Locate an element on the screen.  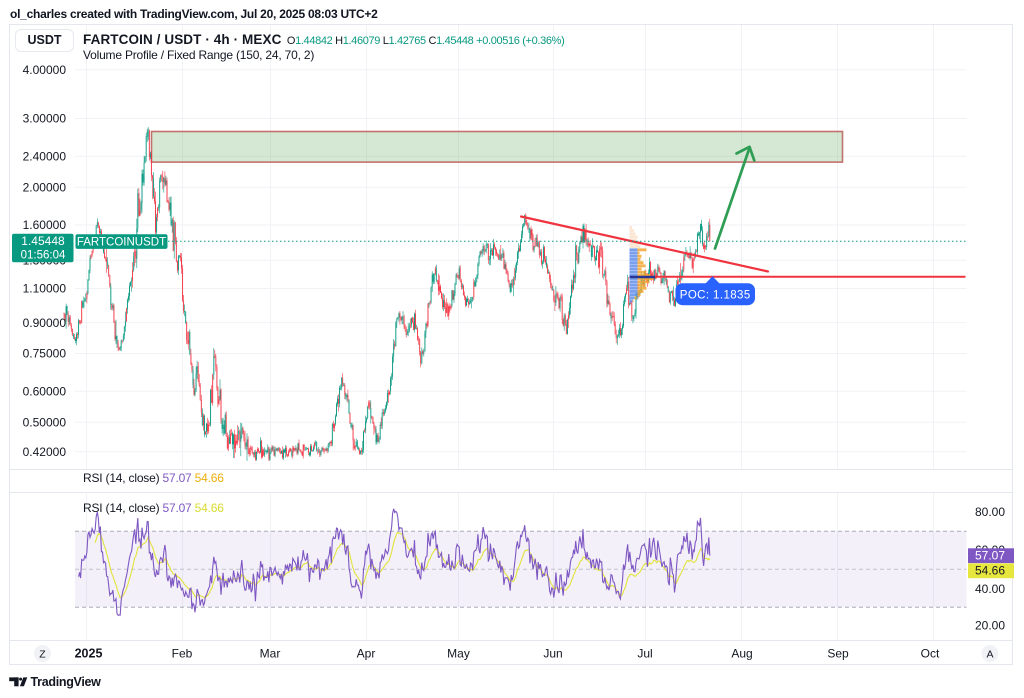
svg-text: A is located at coordinates (989, 654).